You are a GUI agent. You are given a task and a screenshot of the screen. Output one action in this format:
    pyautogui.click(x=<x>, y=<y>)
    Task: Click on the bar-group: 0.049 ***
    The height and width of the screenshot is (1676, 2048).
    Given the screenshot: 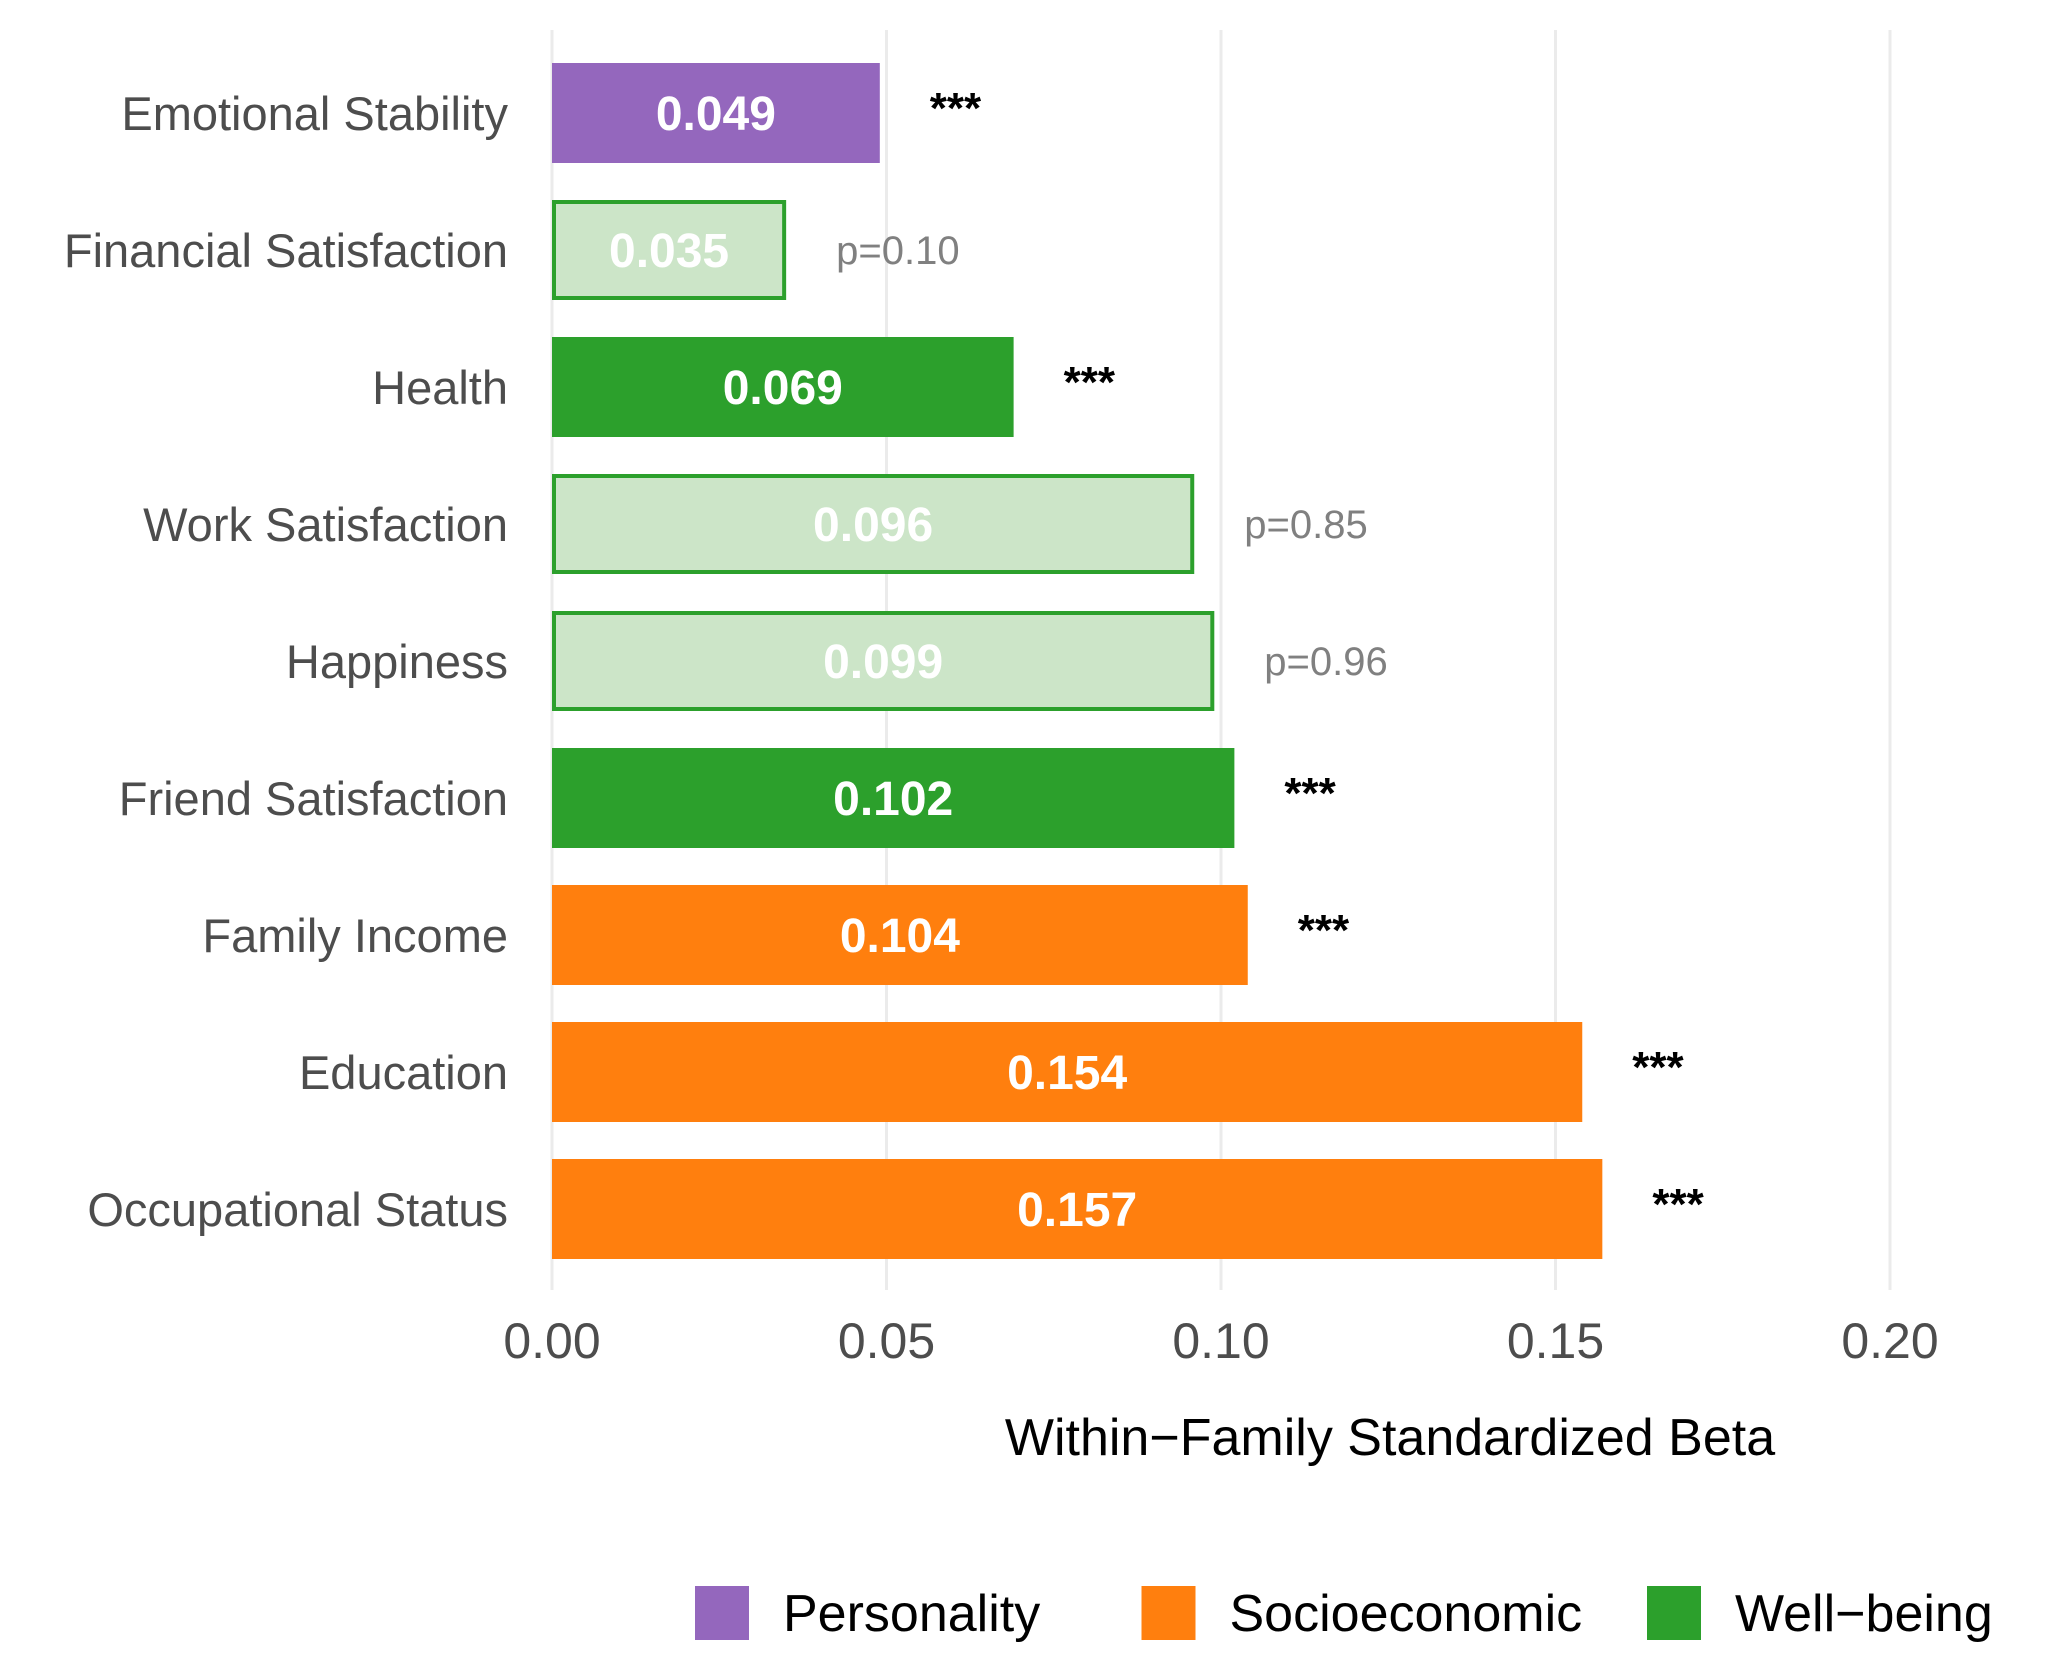 What is the action you would take?
    pyautogui.click(x=767, y=113)
    